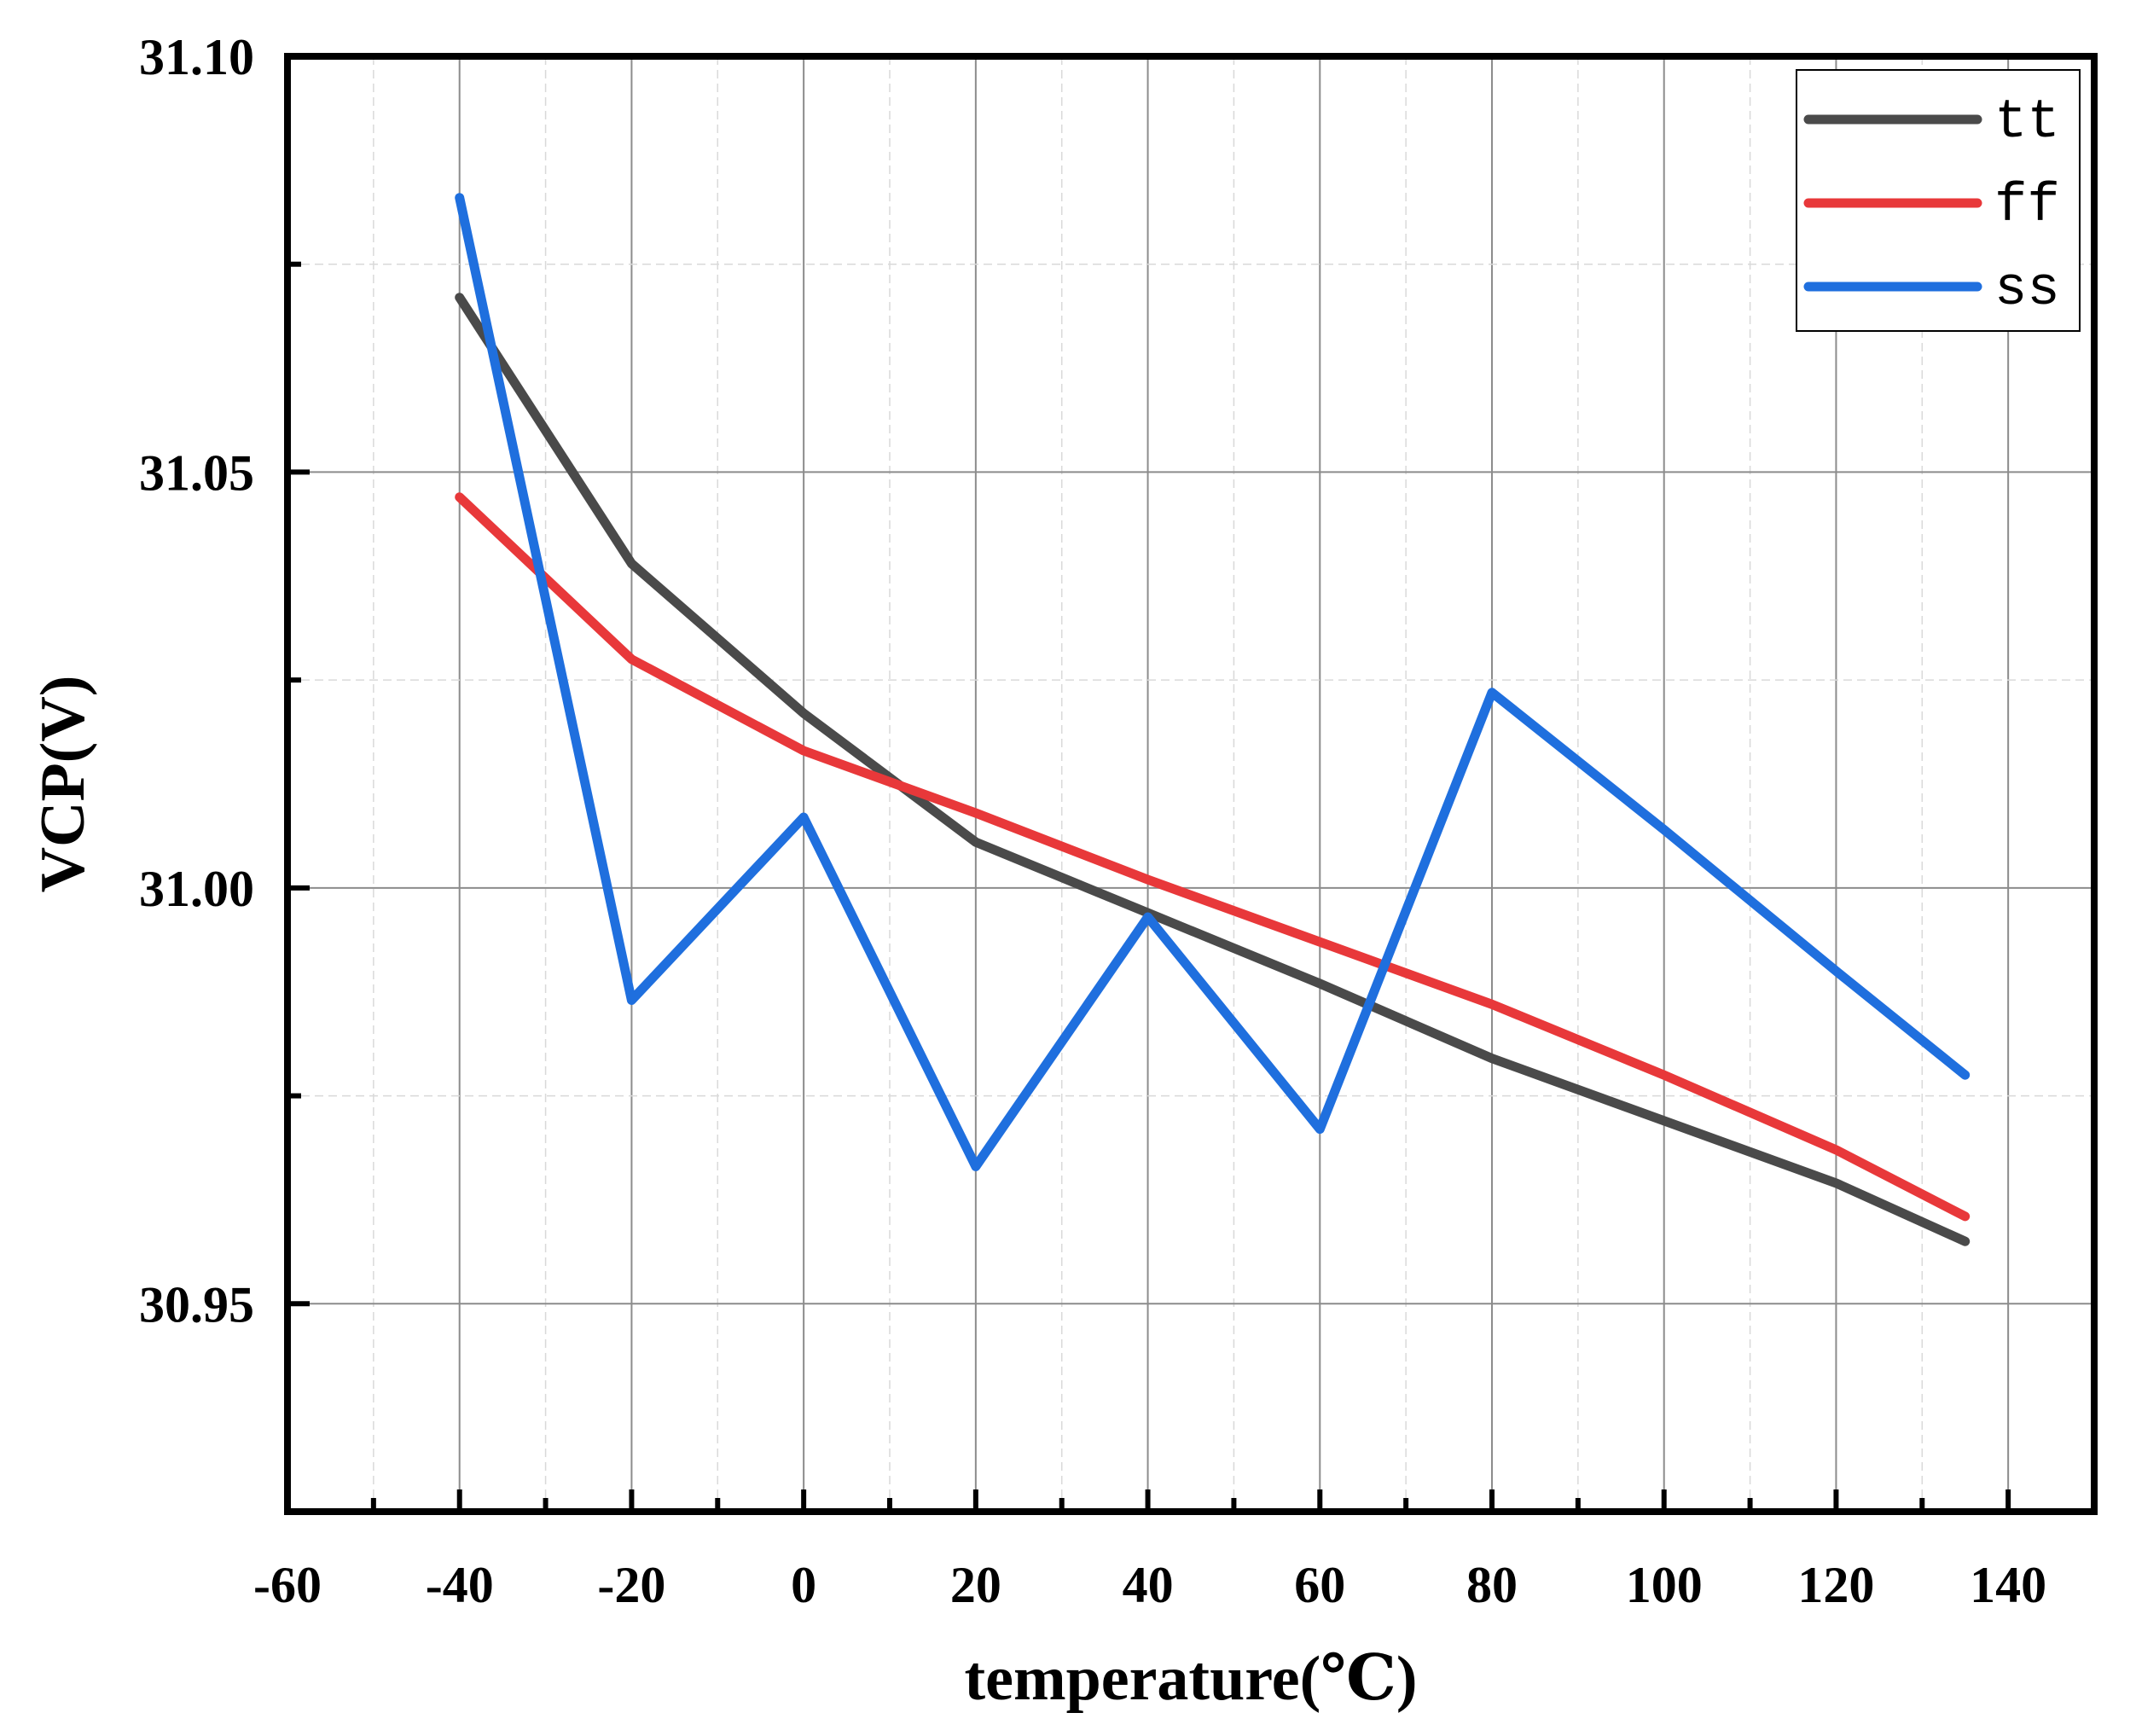  What do you see at coordinates (803, 1585) in the screenshot?
I see `x-tick-label: 0` at bounding box center [803, 1585].